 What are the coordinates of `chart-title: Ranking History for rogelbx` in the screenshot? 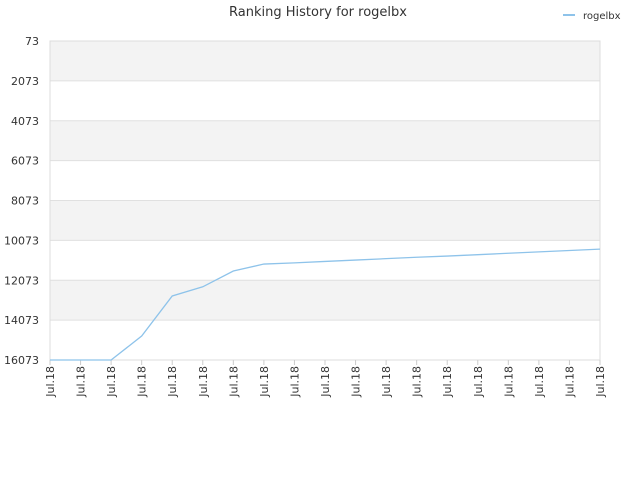 It's located at (318, 12).